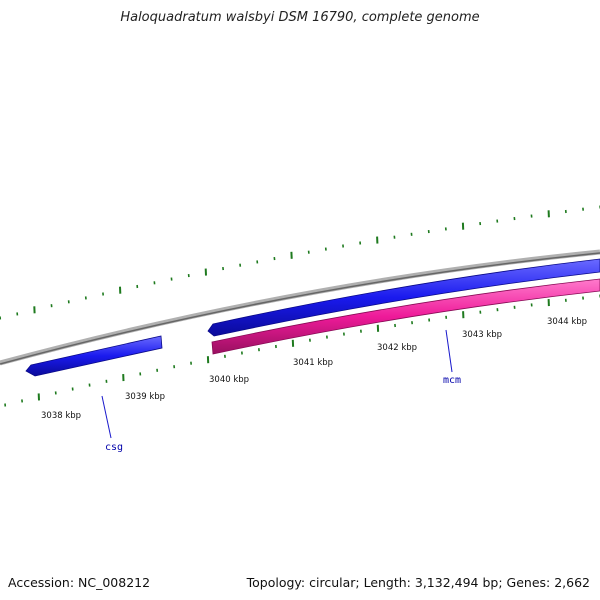  I want to click on gene-mcm-label: mcm, so click(452, 380).